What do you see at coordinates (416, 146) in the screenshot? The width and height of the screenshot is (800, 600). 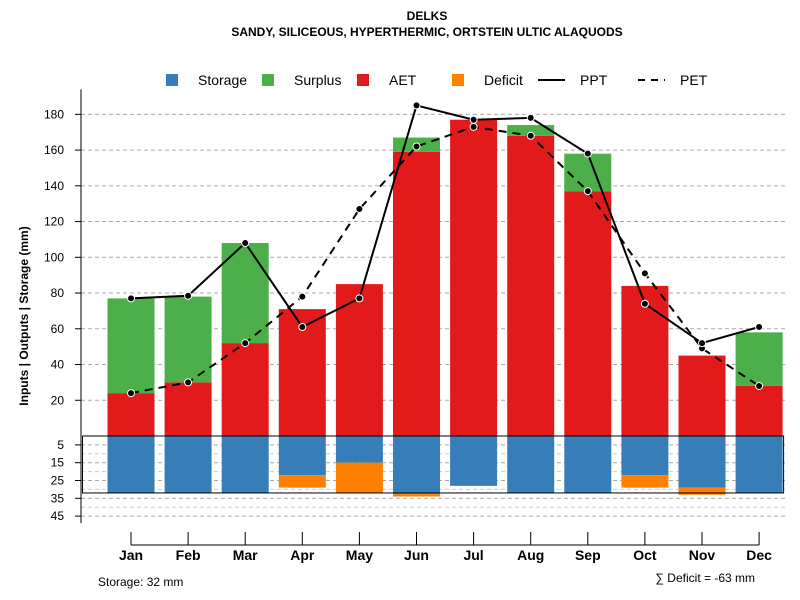 I see `point-pet-jun` at bounding box center [416, 146].